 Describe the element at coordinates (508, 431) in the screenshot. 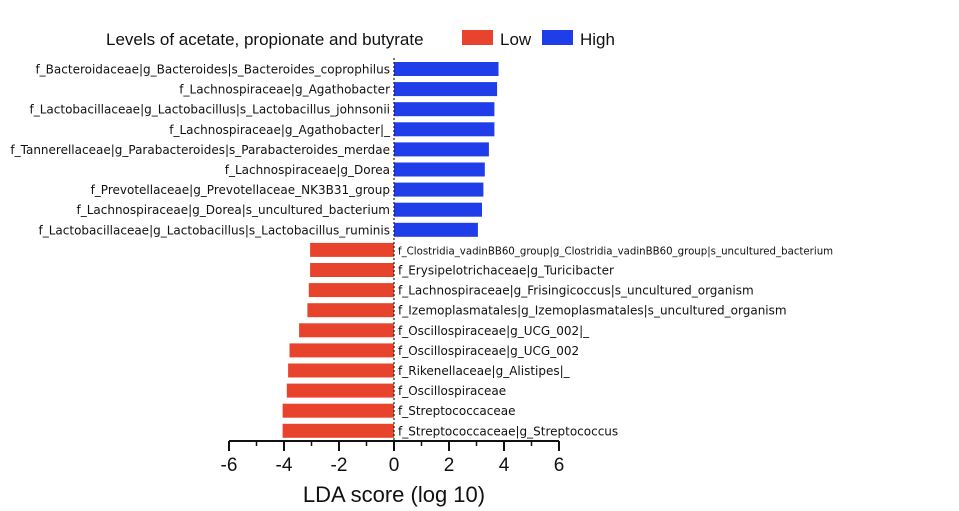

I see `bar-label: f_Streptococcaceae|g_Streptococcus` at that location.